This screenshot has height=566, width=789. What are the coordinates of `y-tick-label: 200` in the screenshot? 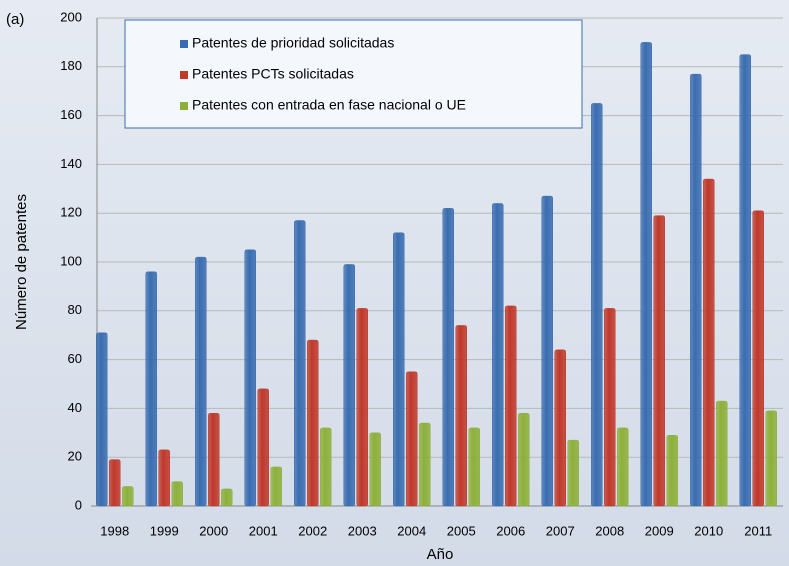 It's located at (71, 16).